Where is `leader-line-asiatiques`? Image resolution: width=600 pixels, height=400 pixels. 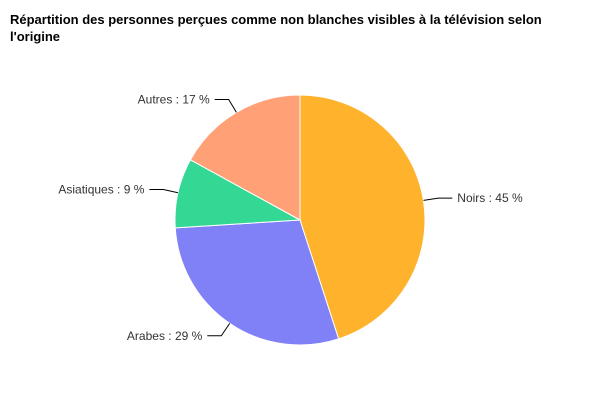
leader-line-asiatiques is located at coordinates (164, 191).